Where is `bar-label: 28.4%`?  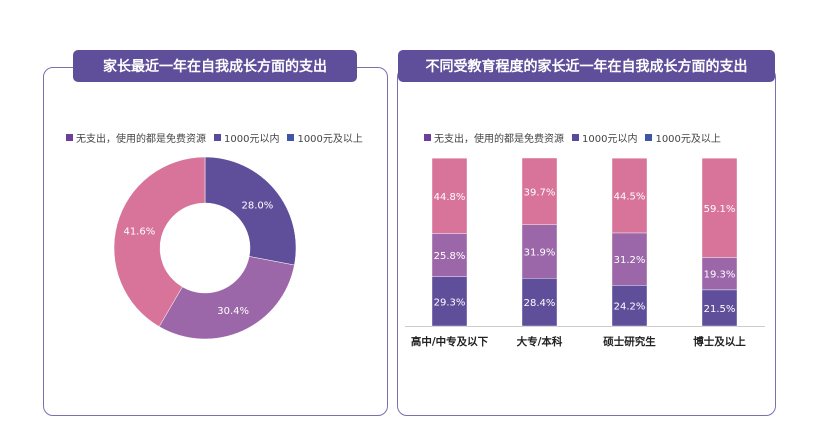
bar-label: 28.4% is located at coordinates (540, 303).